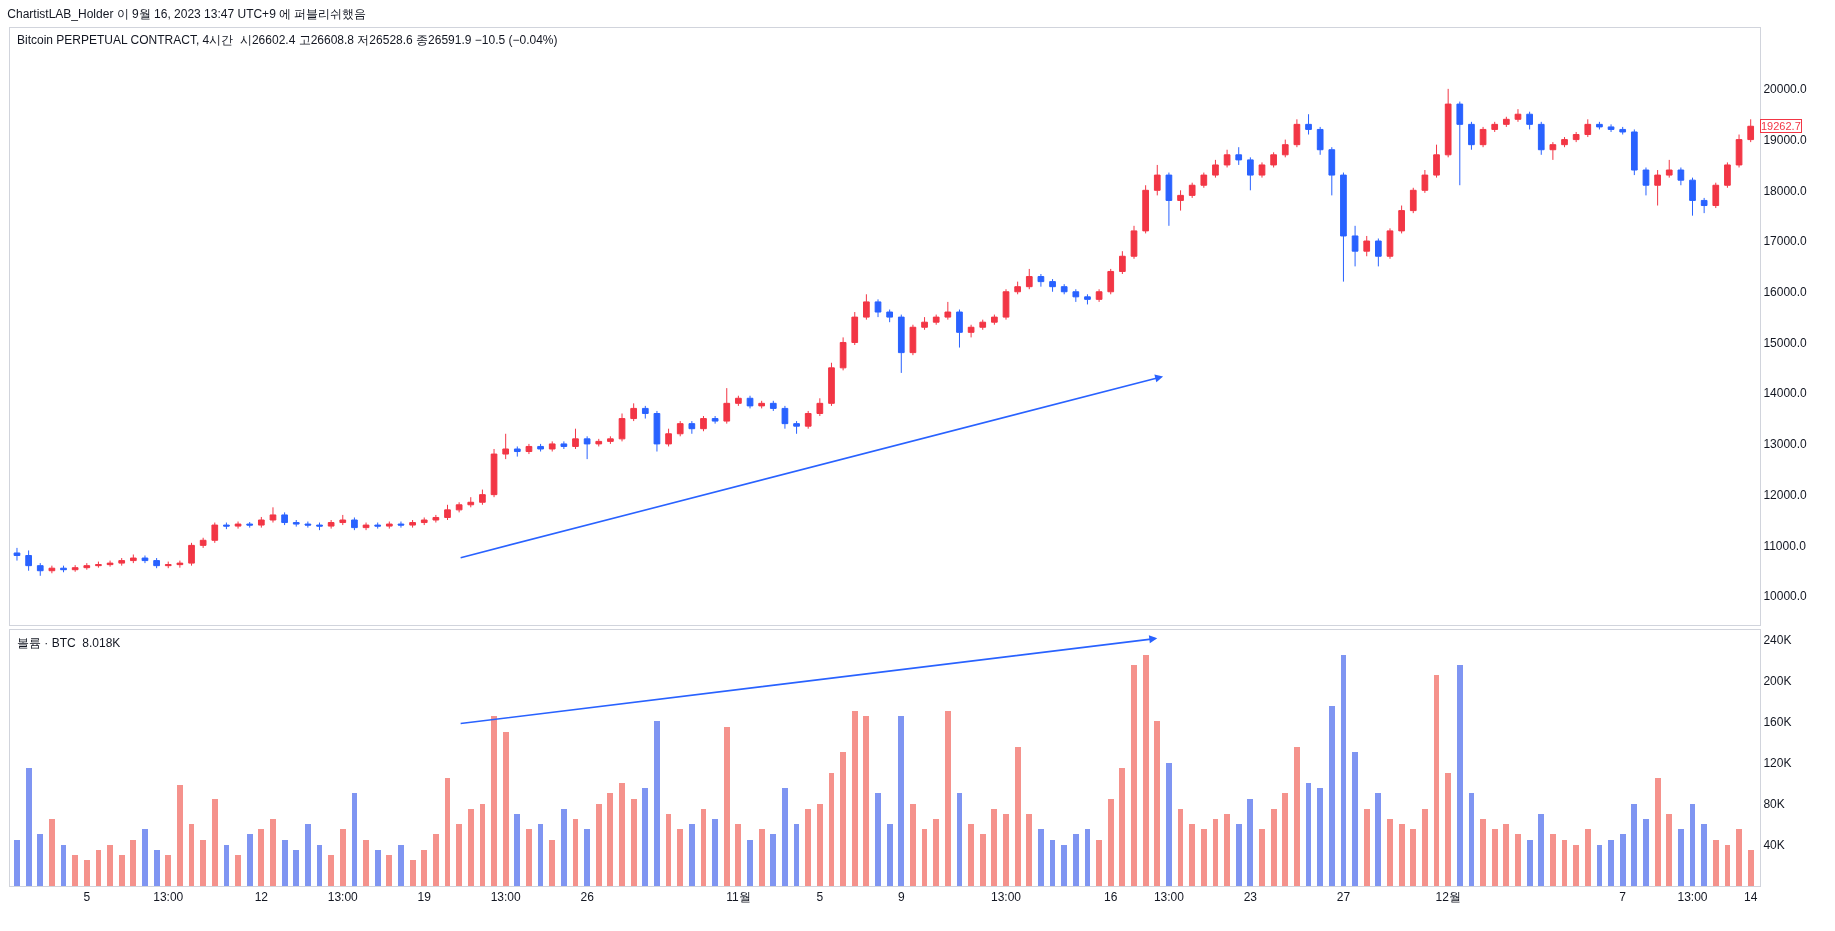 This screenshot has height=931, width=1835. Describe the element at coordinates (1111, 897) in the screenshot. I see `x-tick-label: 16` at that location.